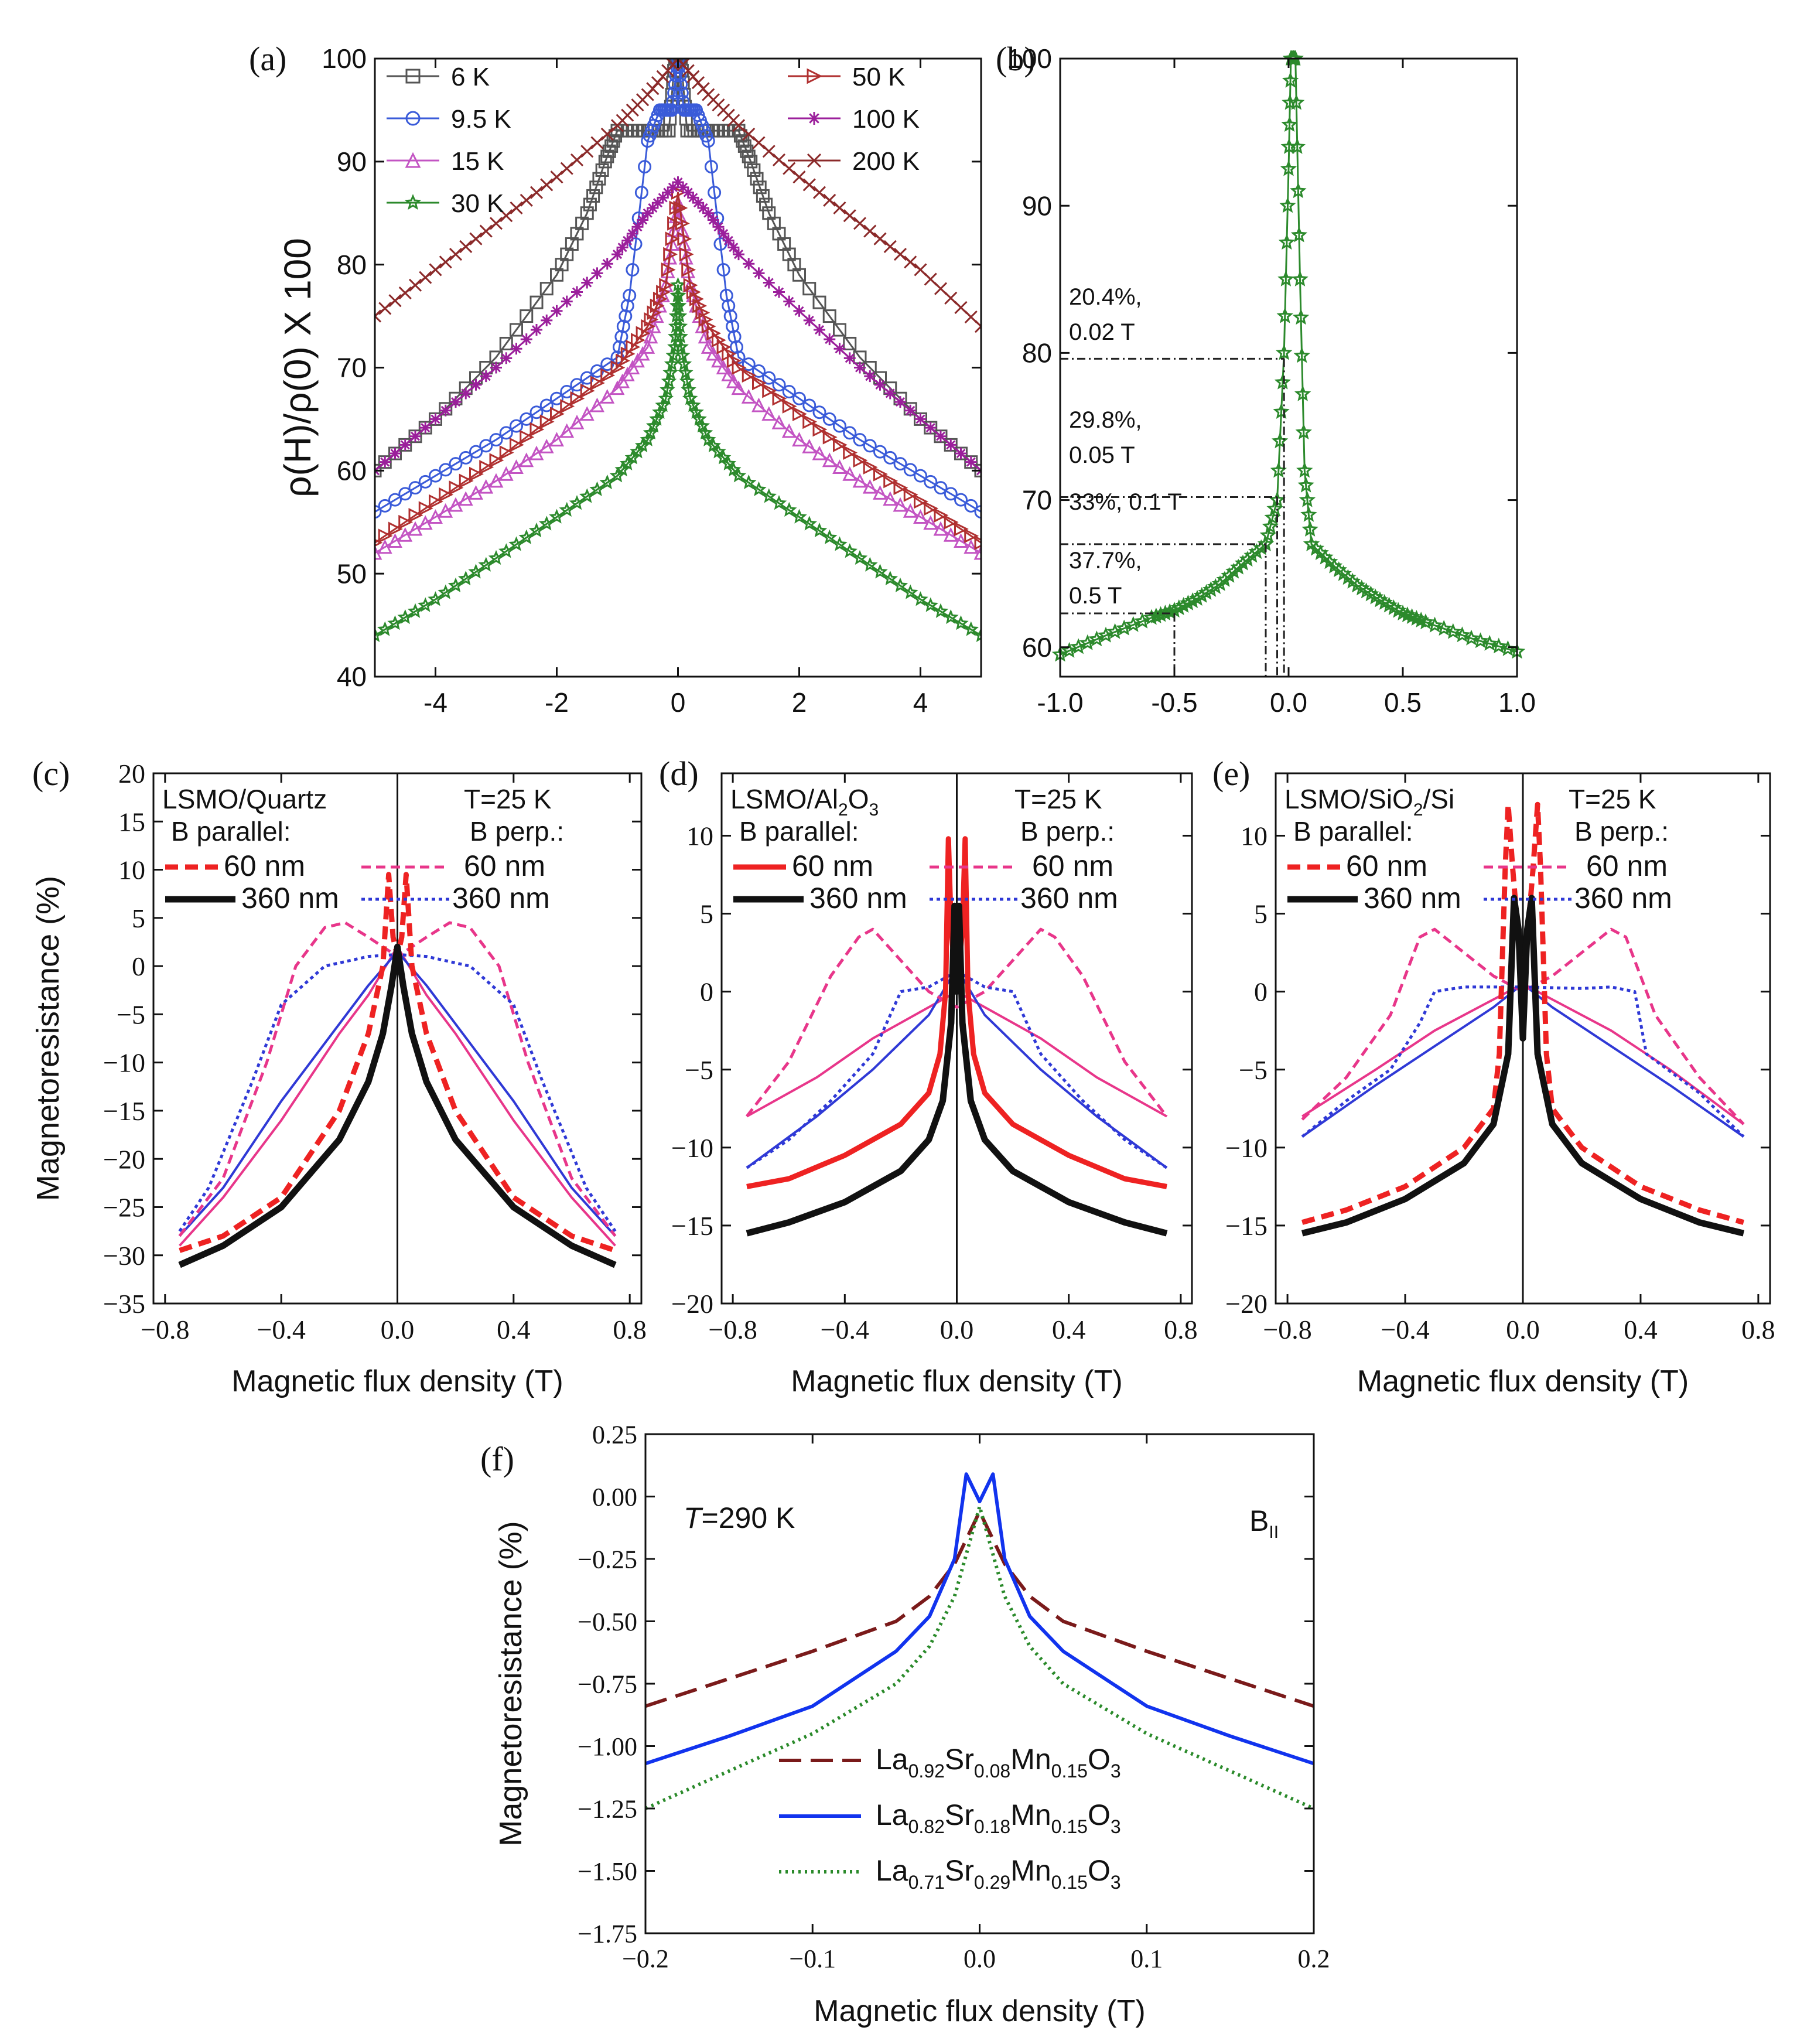 Image resolution: width=1797 pixels, height=2044 pixels. I want to click on plot-area-d, so click(957, 1038).